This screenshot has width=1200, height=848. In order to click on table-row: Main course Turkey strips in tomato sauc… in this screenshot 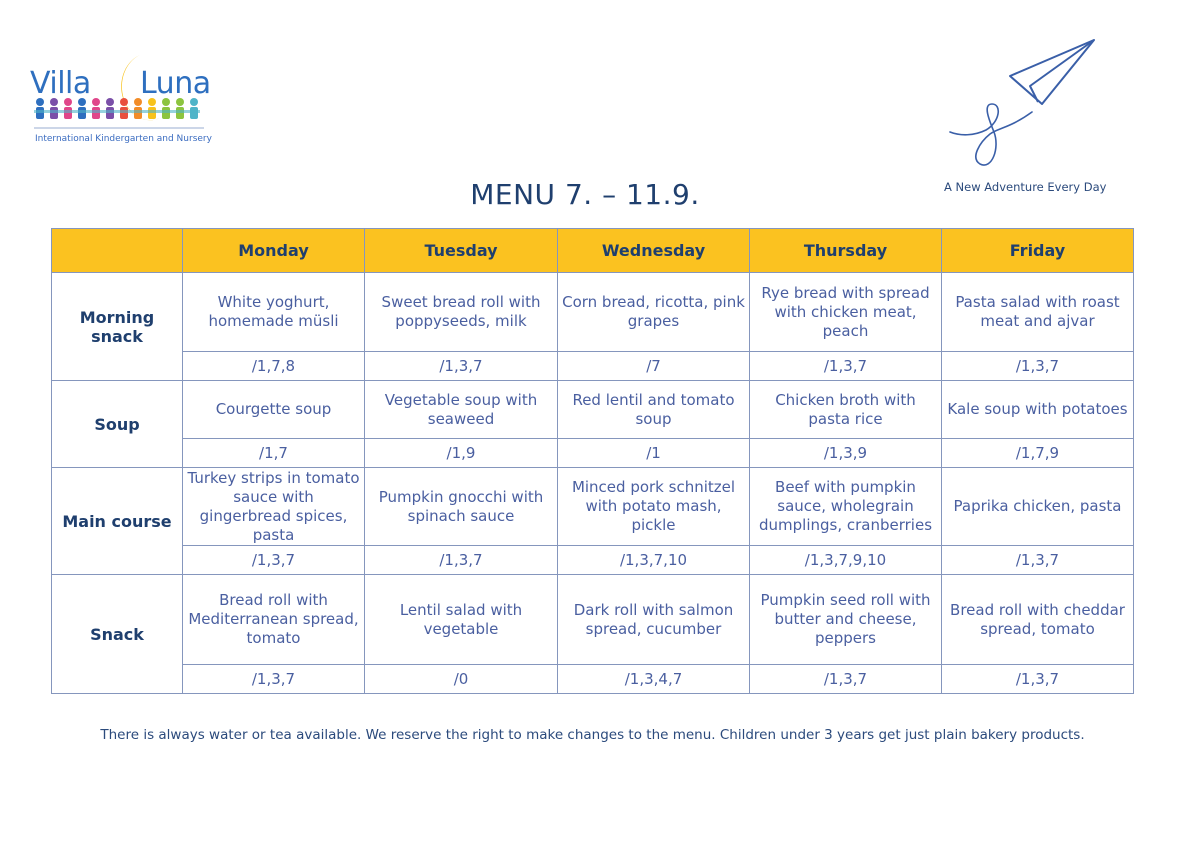, I will do `click(592, 521)`.